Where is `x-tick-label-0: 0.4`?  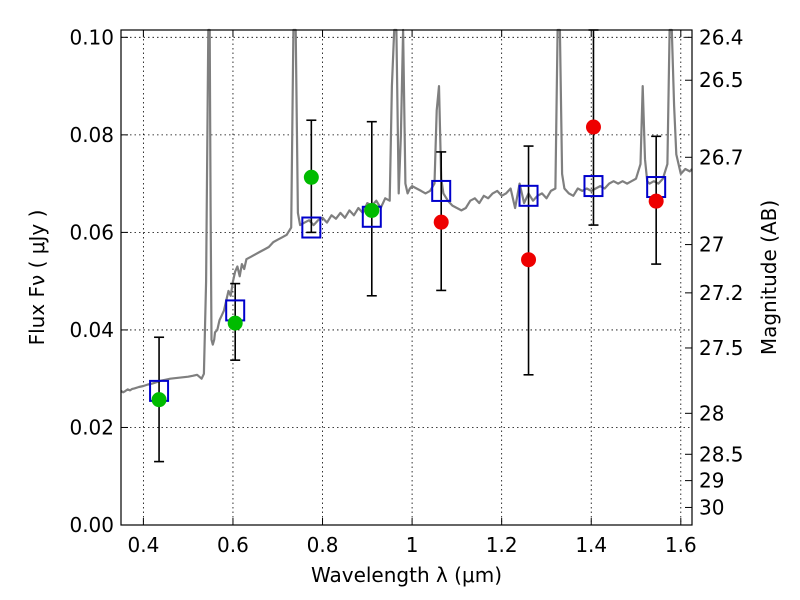
x-tick-label-0: 0.4 is located at coordinates (143, 545).